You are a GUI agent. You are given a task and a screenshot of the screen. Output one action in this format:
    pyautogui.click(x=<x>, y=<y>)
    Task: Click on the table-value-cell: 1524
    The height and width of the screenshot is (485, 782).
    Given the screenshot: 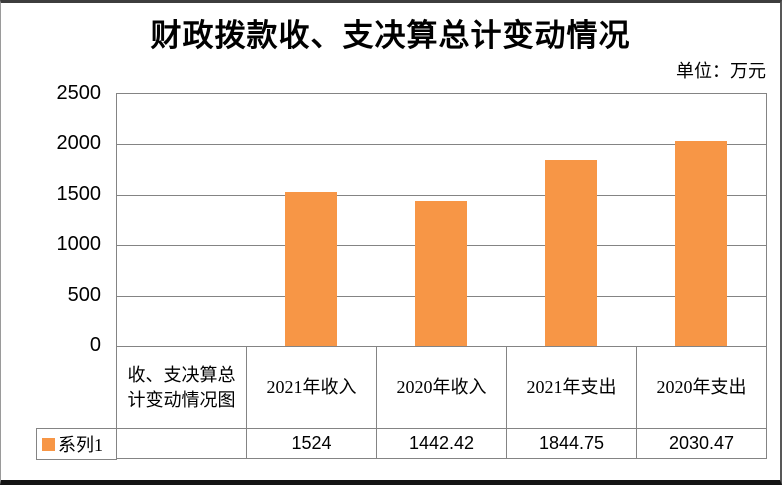 What is the action you would take?
    pyautogui.click(x=311, y=443)
    